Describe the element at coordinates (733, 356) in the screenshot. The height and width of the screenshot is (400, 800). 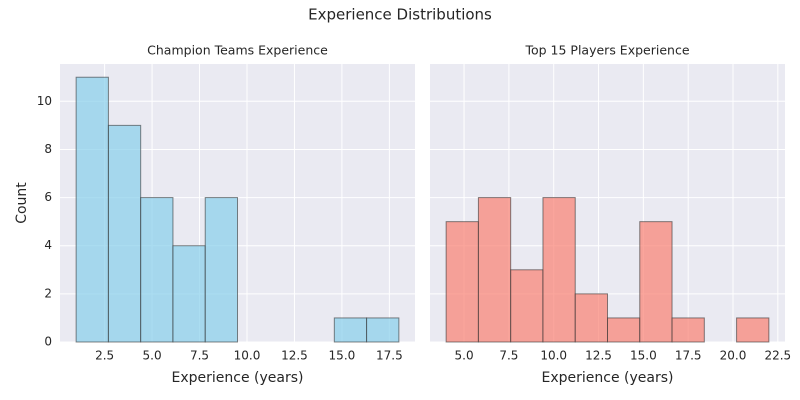
I see `x-tick-label: 20.0` at that location.